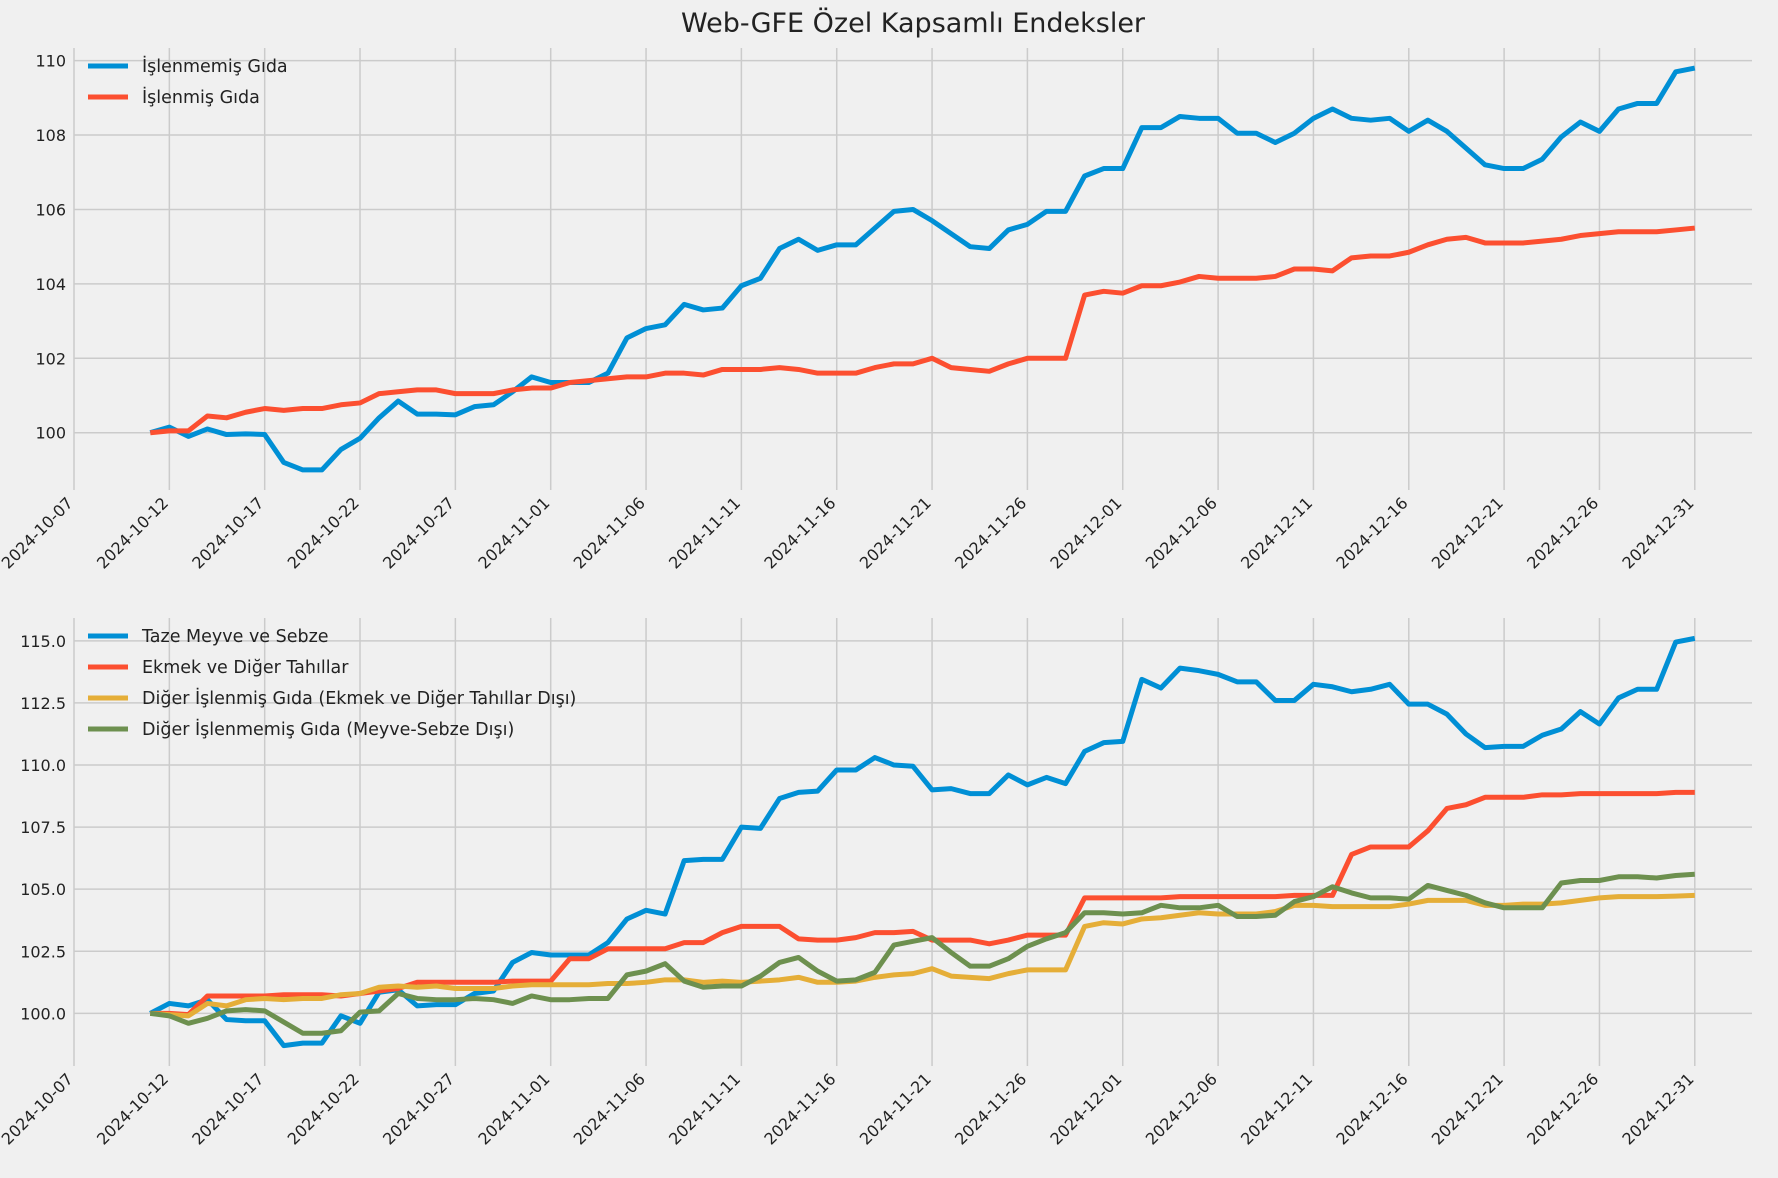 The height and width of the screenshot is (1178, 1778). I want to click on y-tick-label: 107.5, so click(43, 827).